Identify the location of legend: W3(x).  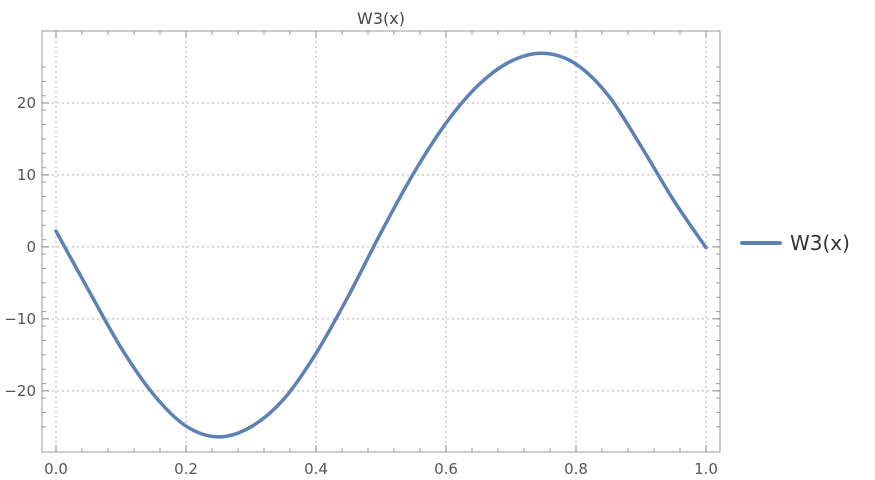
(795, 243).